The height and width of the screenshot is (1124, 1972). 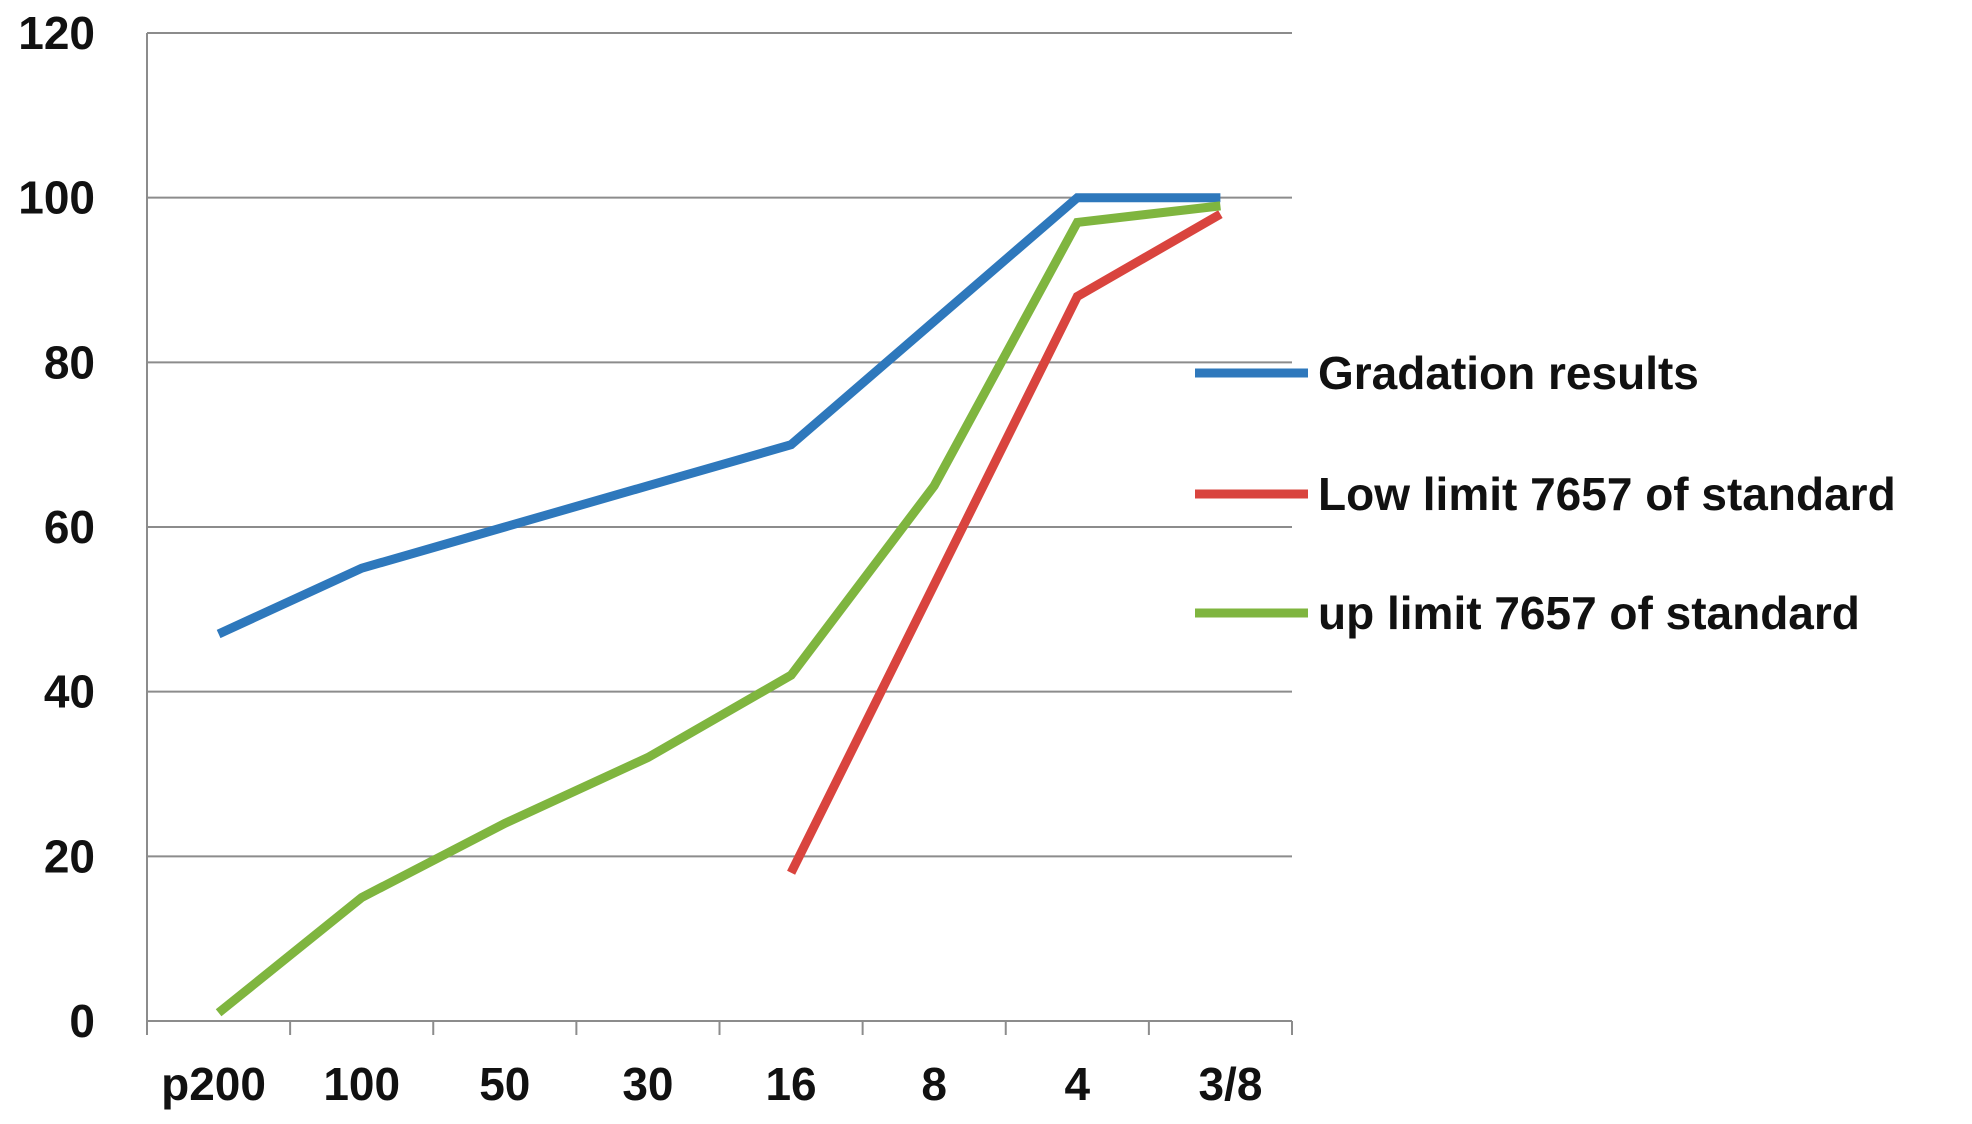 I want to click on y-tick-label: 120, so click(x=56, y=33).